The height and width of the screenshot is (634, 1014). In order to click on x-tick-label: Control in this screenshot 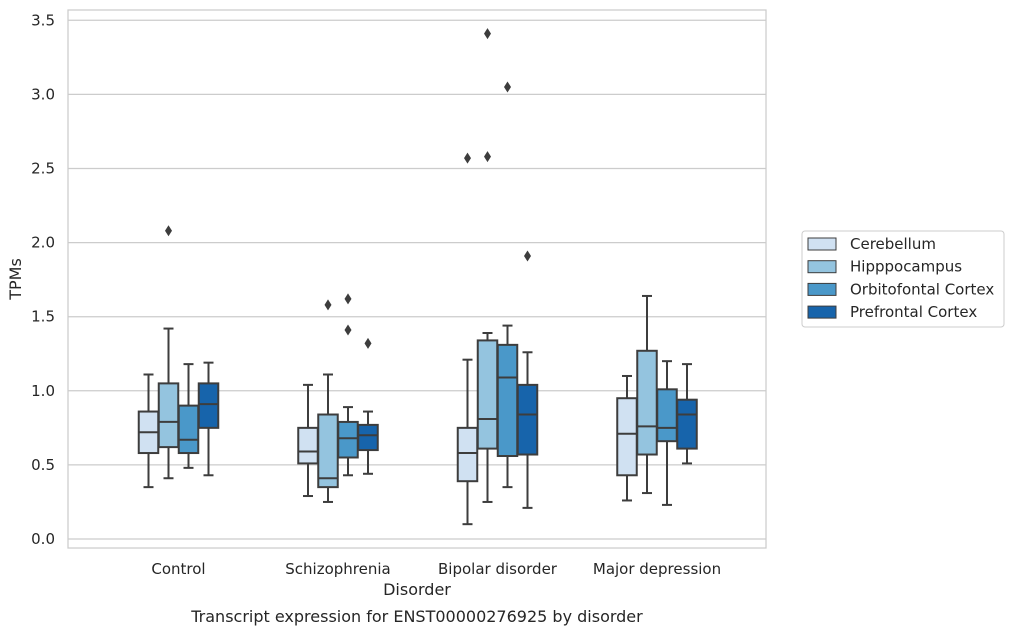, I will do `click(178, 569)`.